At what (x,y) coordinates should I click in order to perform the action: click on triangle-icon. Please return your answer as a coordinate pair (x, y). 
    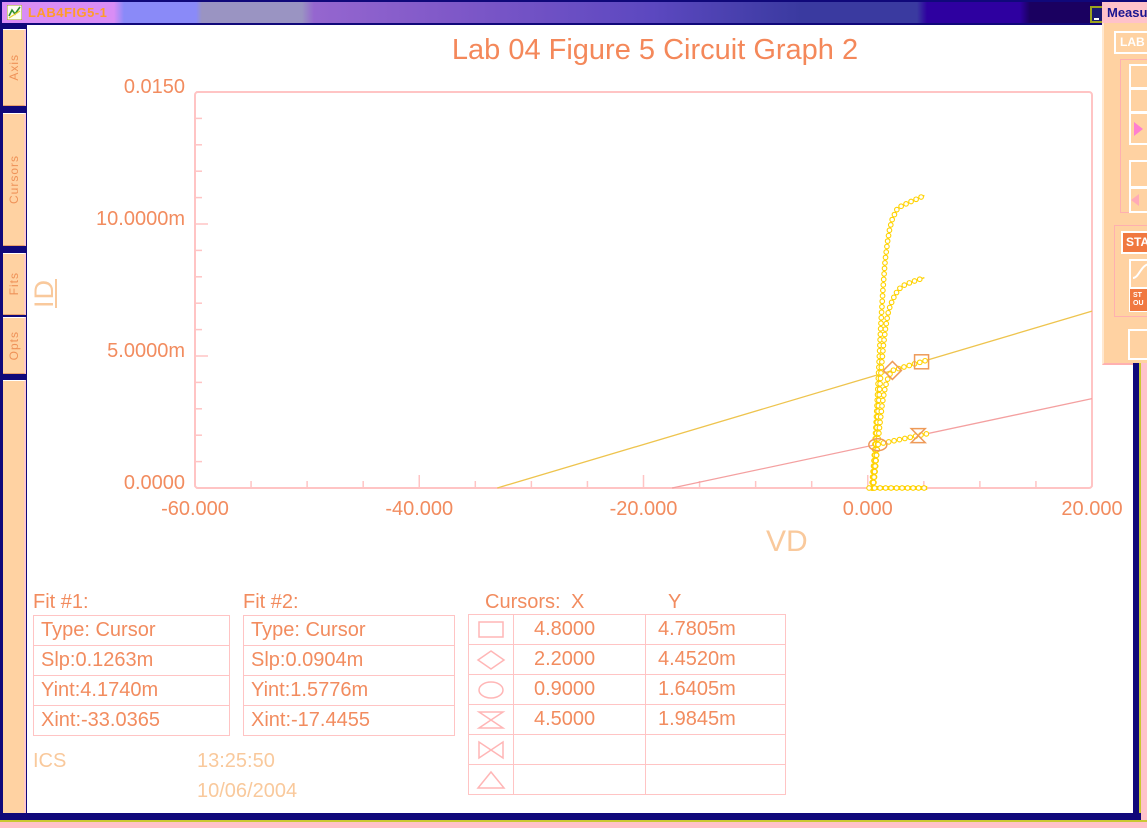
    Looking at the image, I should click on (491, 779).